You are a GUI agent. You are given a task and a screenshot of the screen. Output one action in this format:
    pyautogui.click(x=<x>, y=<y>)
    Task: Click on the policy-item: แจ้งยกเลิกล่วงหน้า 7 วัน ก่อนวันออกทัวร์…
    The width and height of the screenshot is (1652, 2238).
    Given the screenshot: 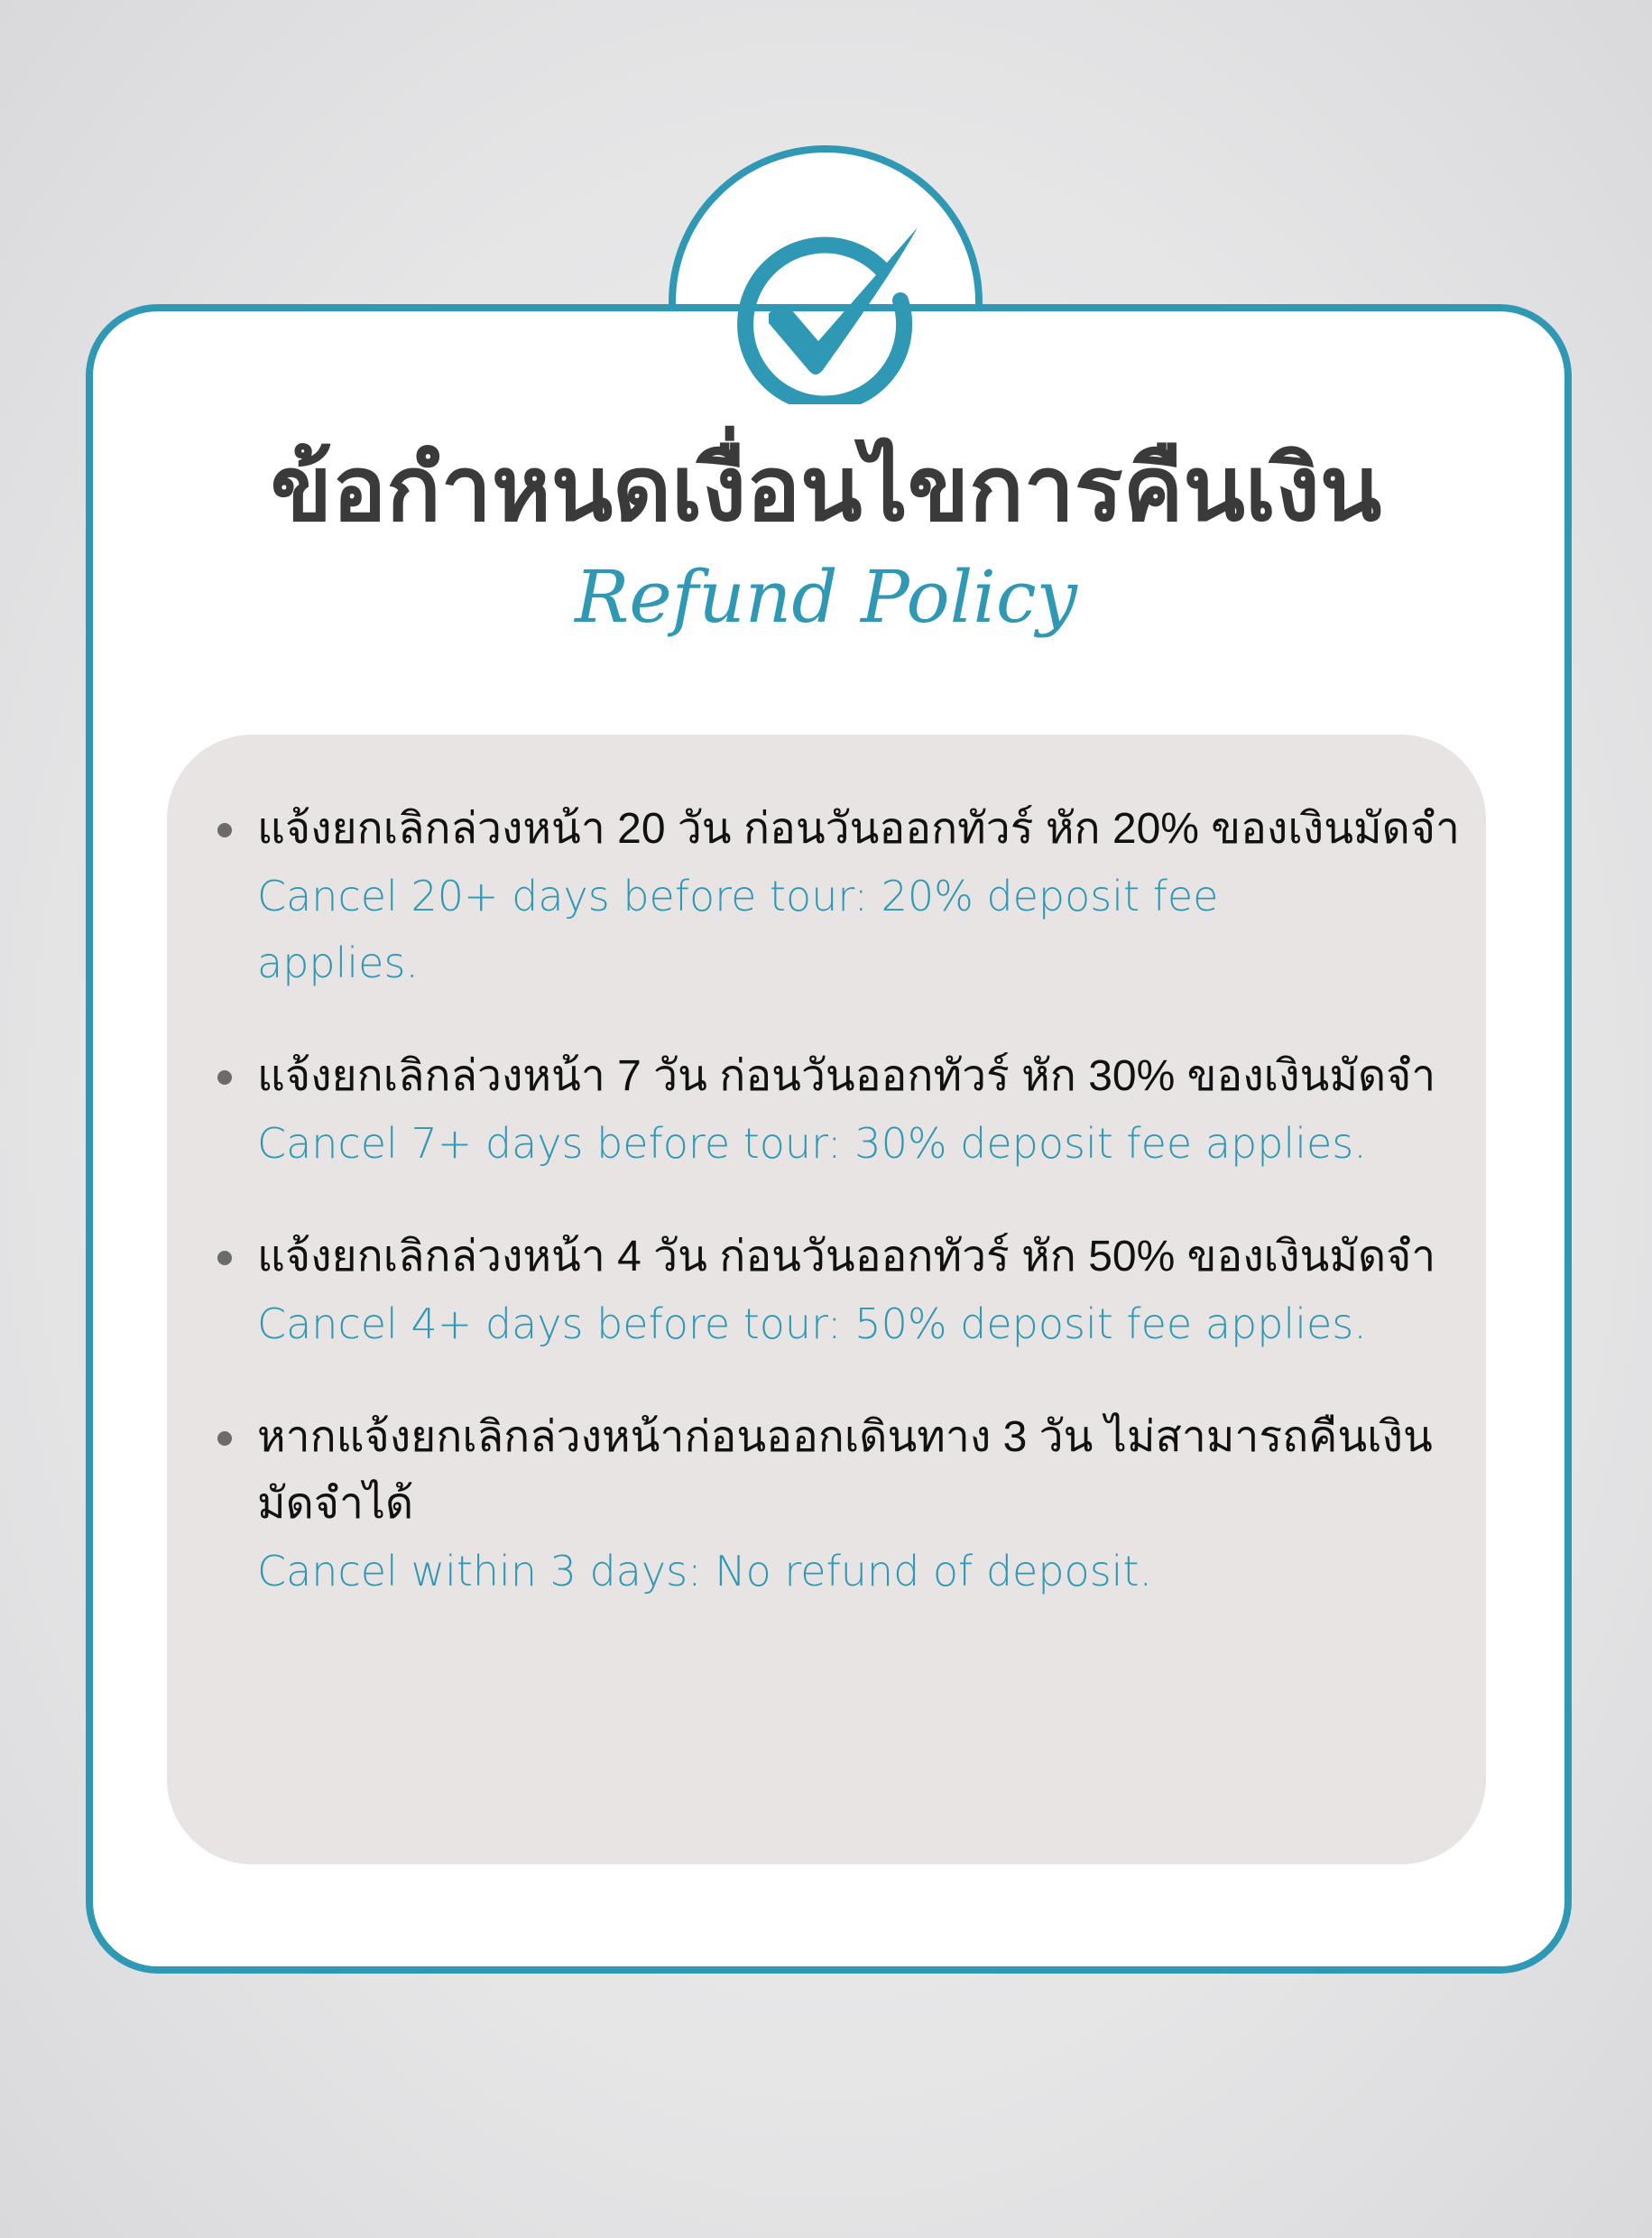 What is the action you would take?
    pyautogui.click(x=841, y=1110)
    